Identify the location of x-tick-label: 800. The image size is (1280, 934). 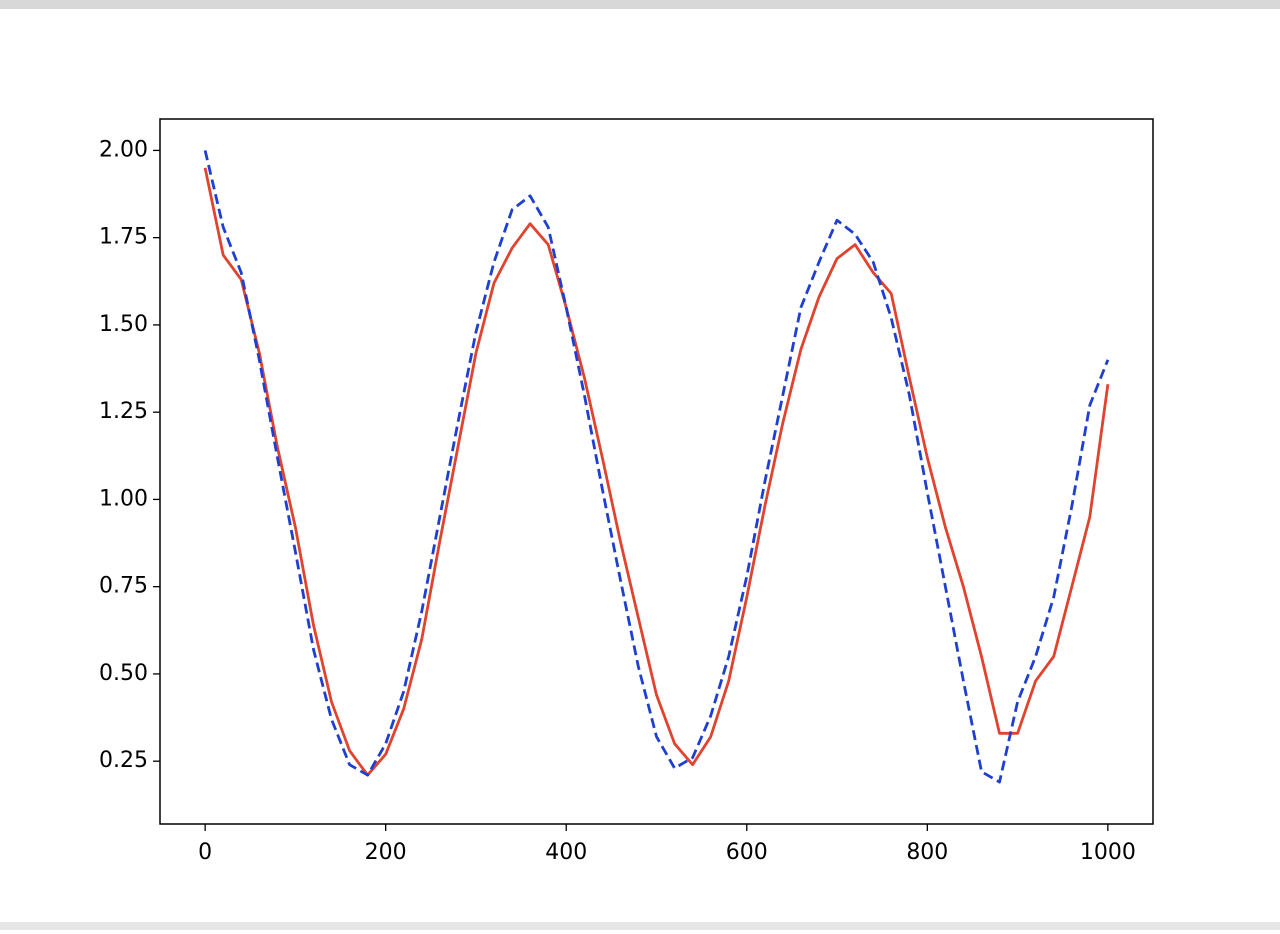
(927, 852).